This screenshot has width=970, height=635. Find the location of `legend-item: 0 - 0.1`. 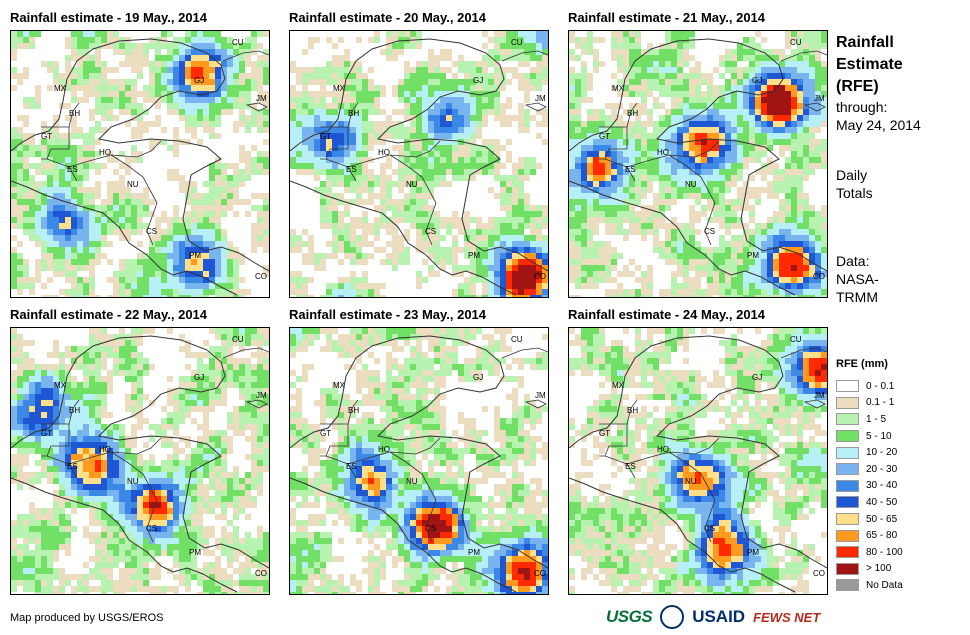

legend-item: 0 - 0.1 is located at coordinates (869, 386).